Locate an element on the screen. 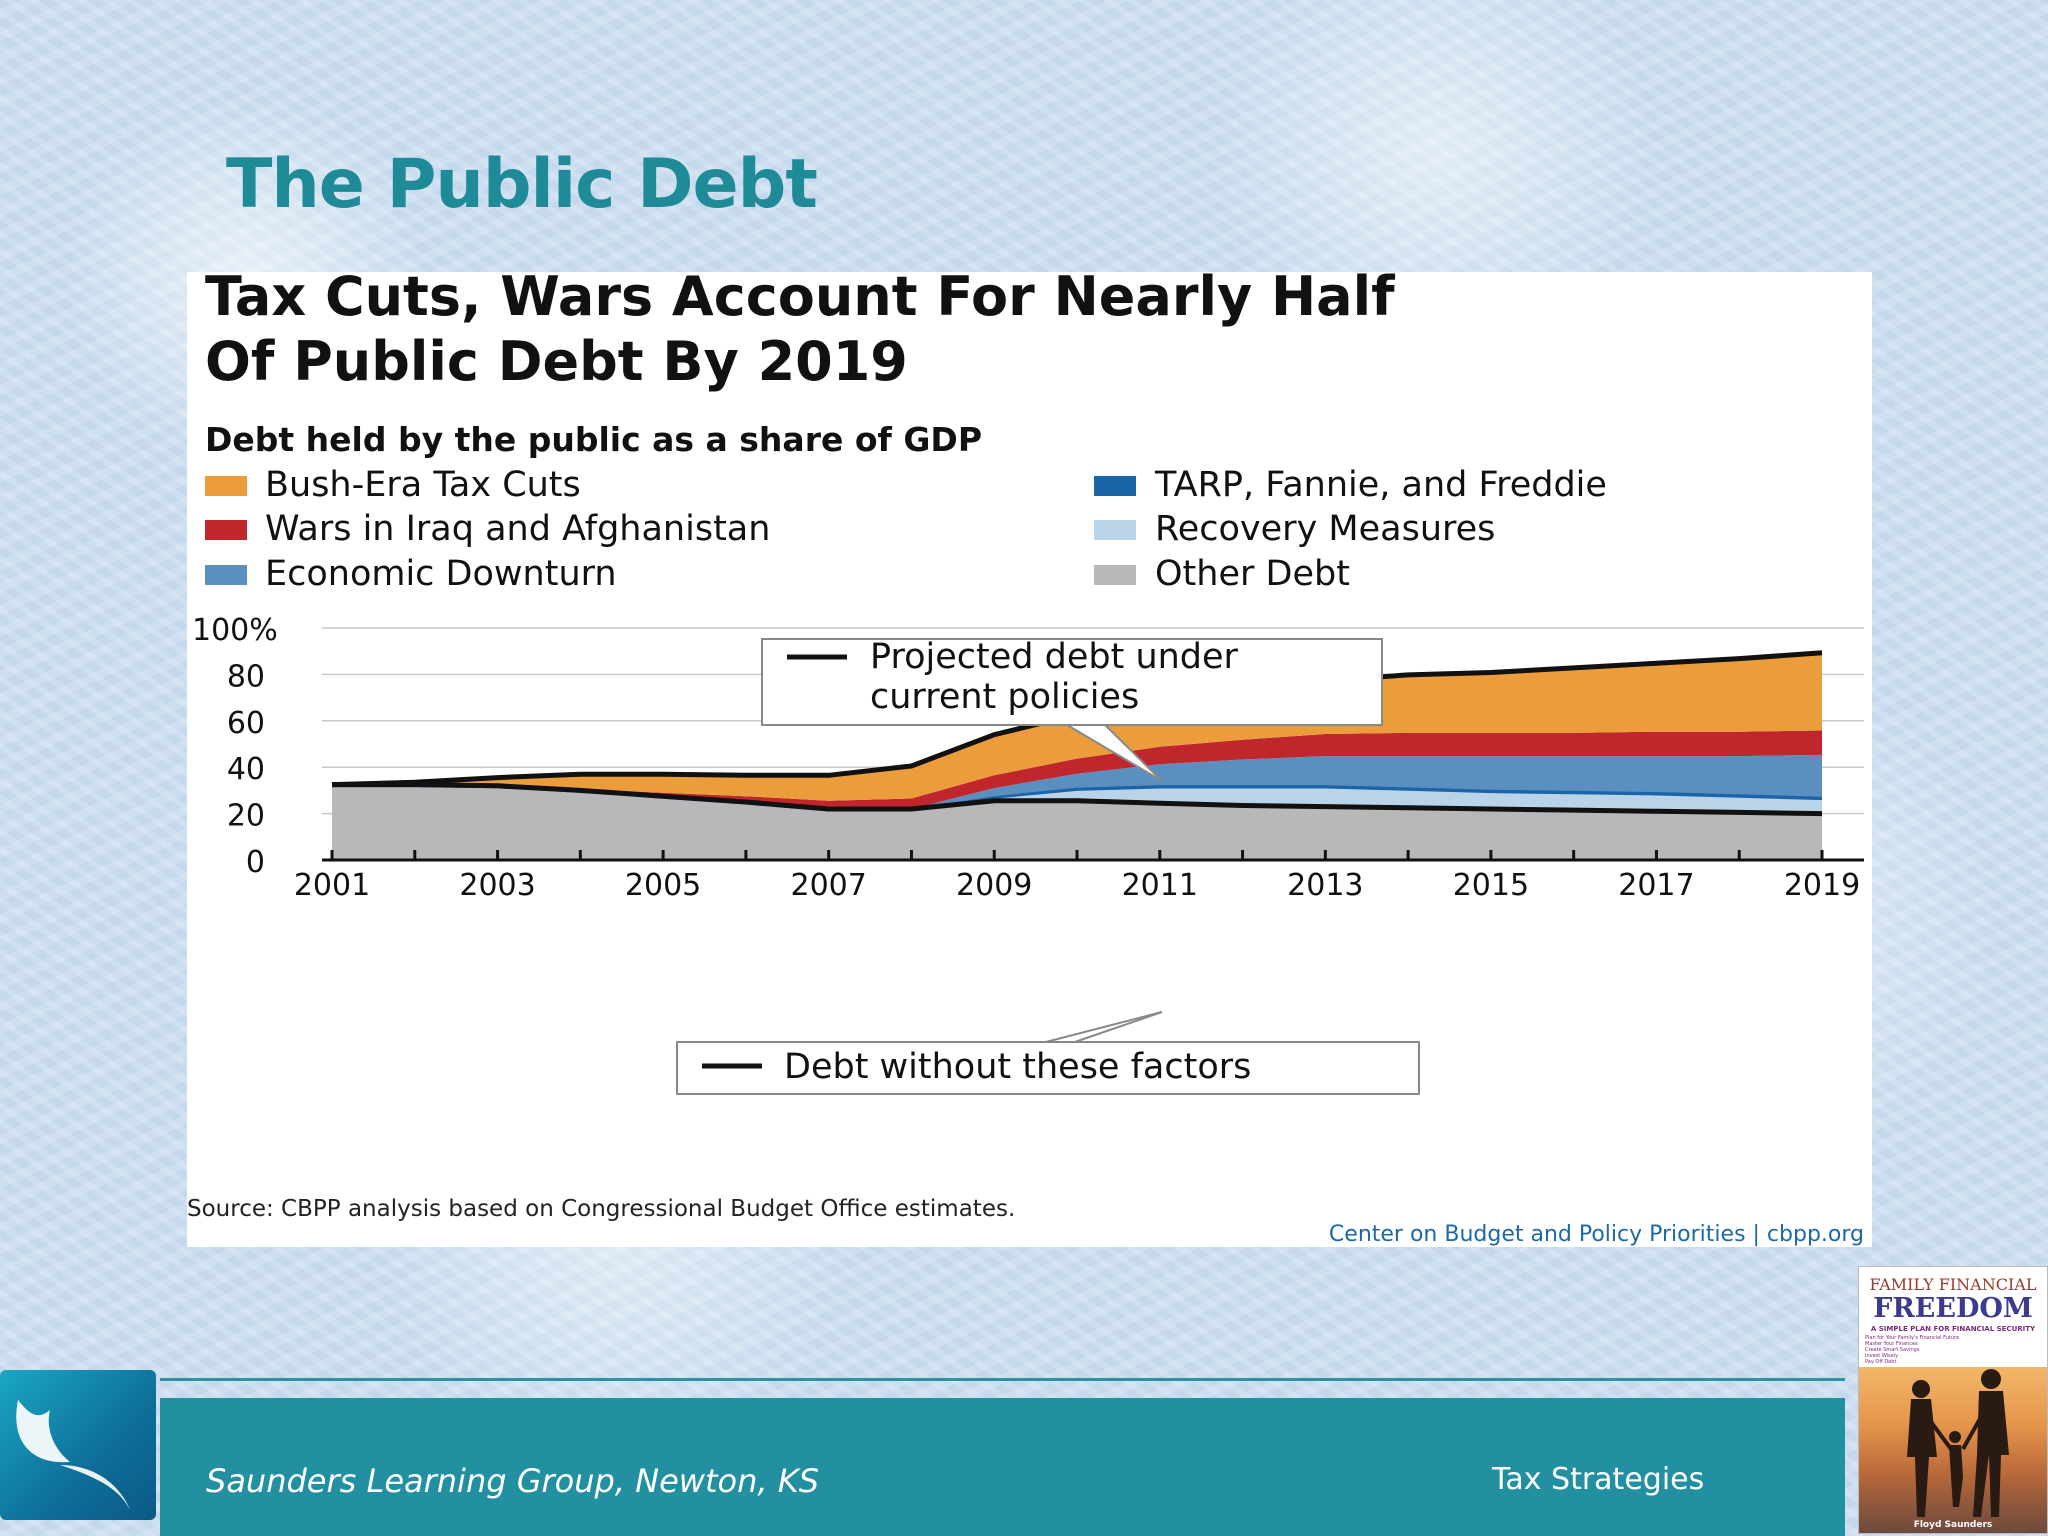 The width and height of the screenshot is (2048, 1536). book-bullet: Invest Wisely is located at coordinates (1882, 1356).